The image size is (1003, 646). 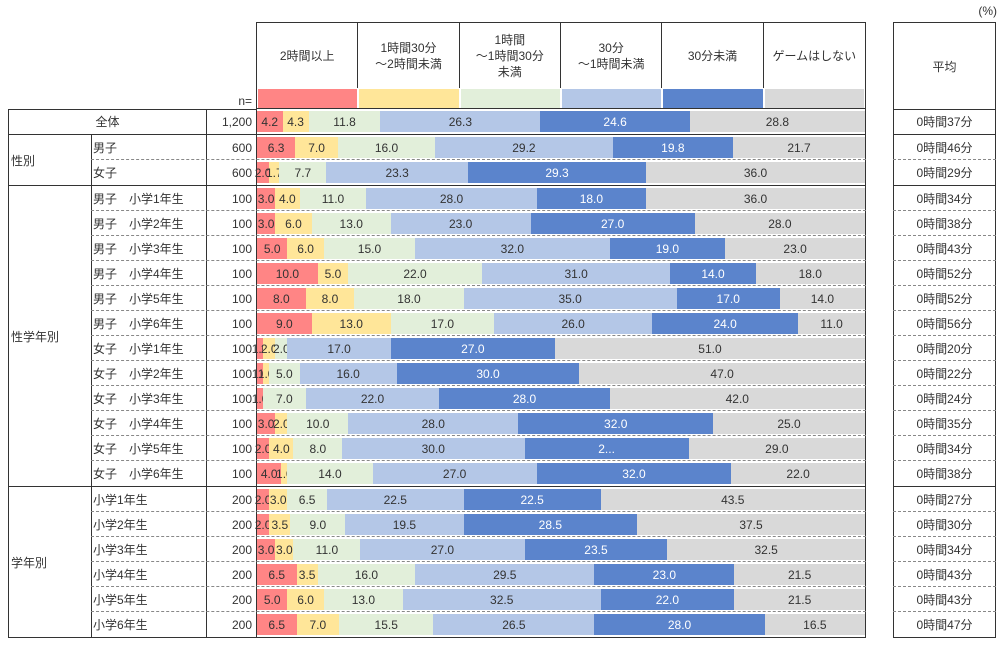 What do you see at coordinates (560, 524) in the screenshot?
I see `bar-row: 2.0 3.5 9.0 19.5 28.5 37.5` at bounding box center [560, 524].